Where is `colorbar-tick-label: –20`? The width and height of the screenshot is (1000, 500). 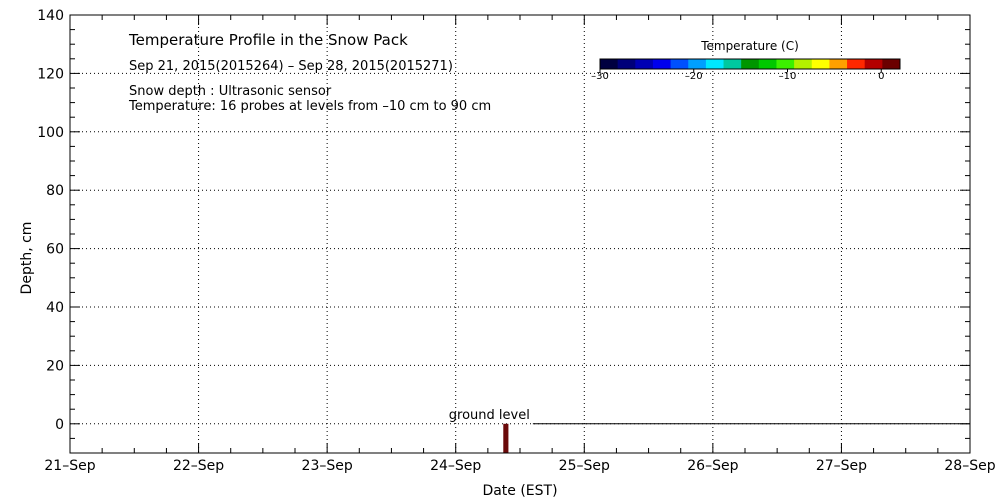 colorbar-tick-label: –20 is located at coordinates (694, 76).